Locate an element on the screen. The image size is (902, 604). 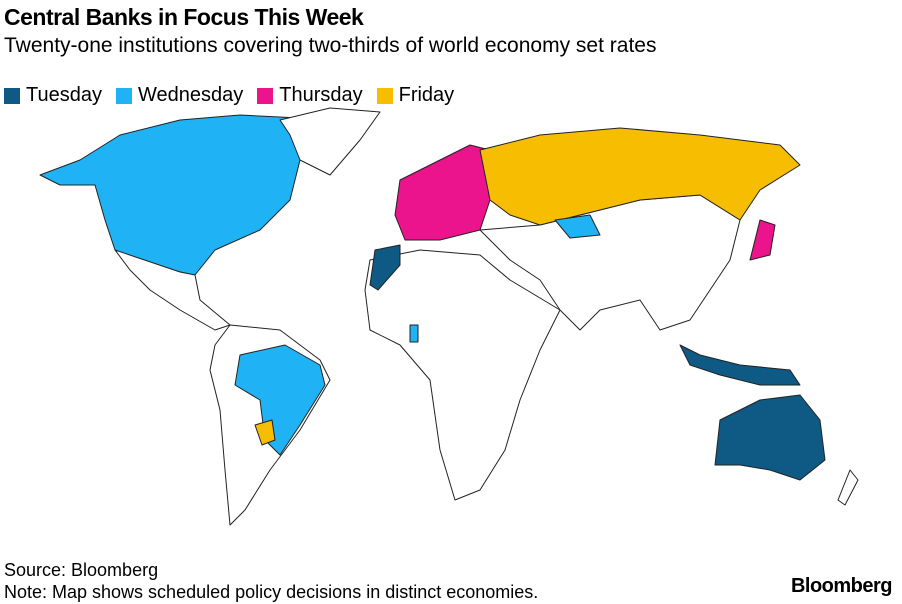
legend: Tuesday Wednesday Thursday Friday is located at coordinates (229, 95).